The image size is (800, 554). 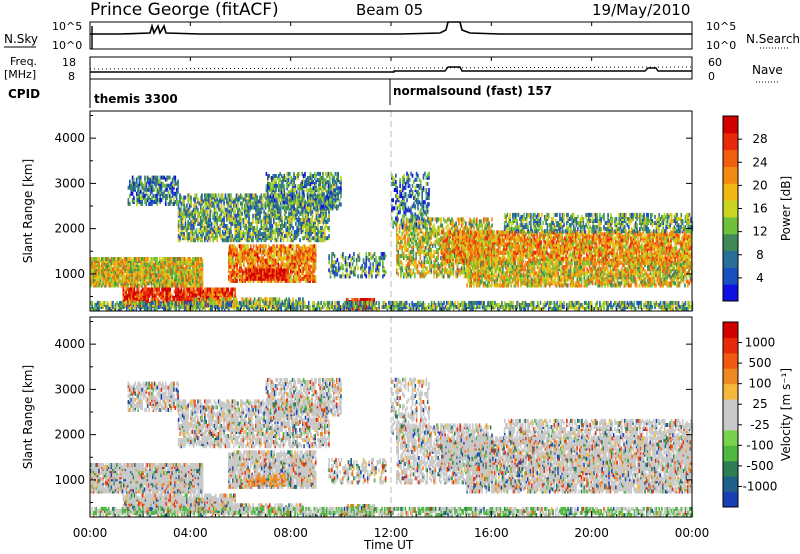 I want to click on date-title: 19/May/2010, so click(x=641, y=10).